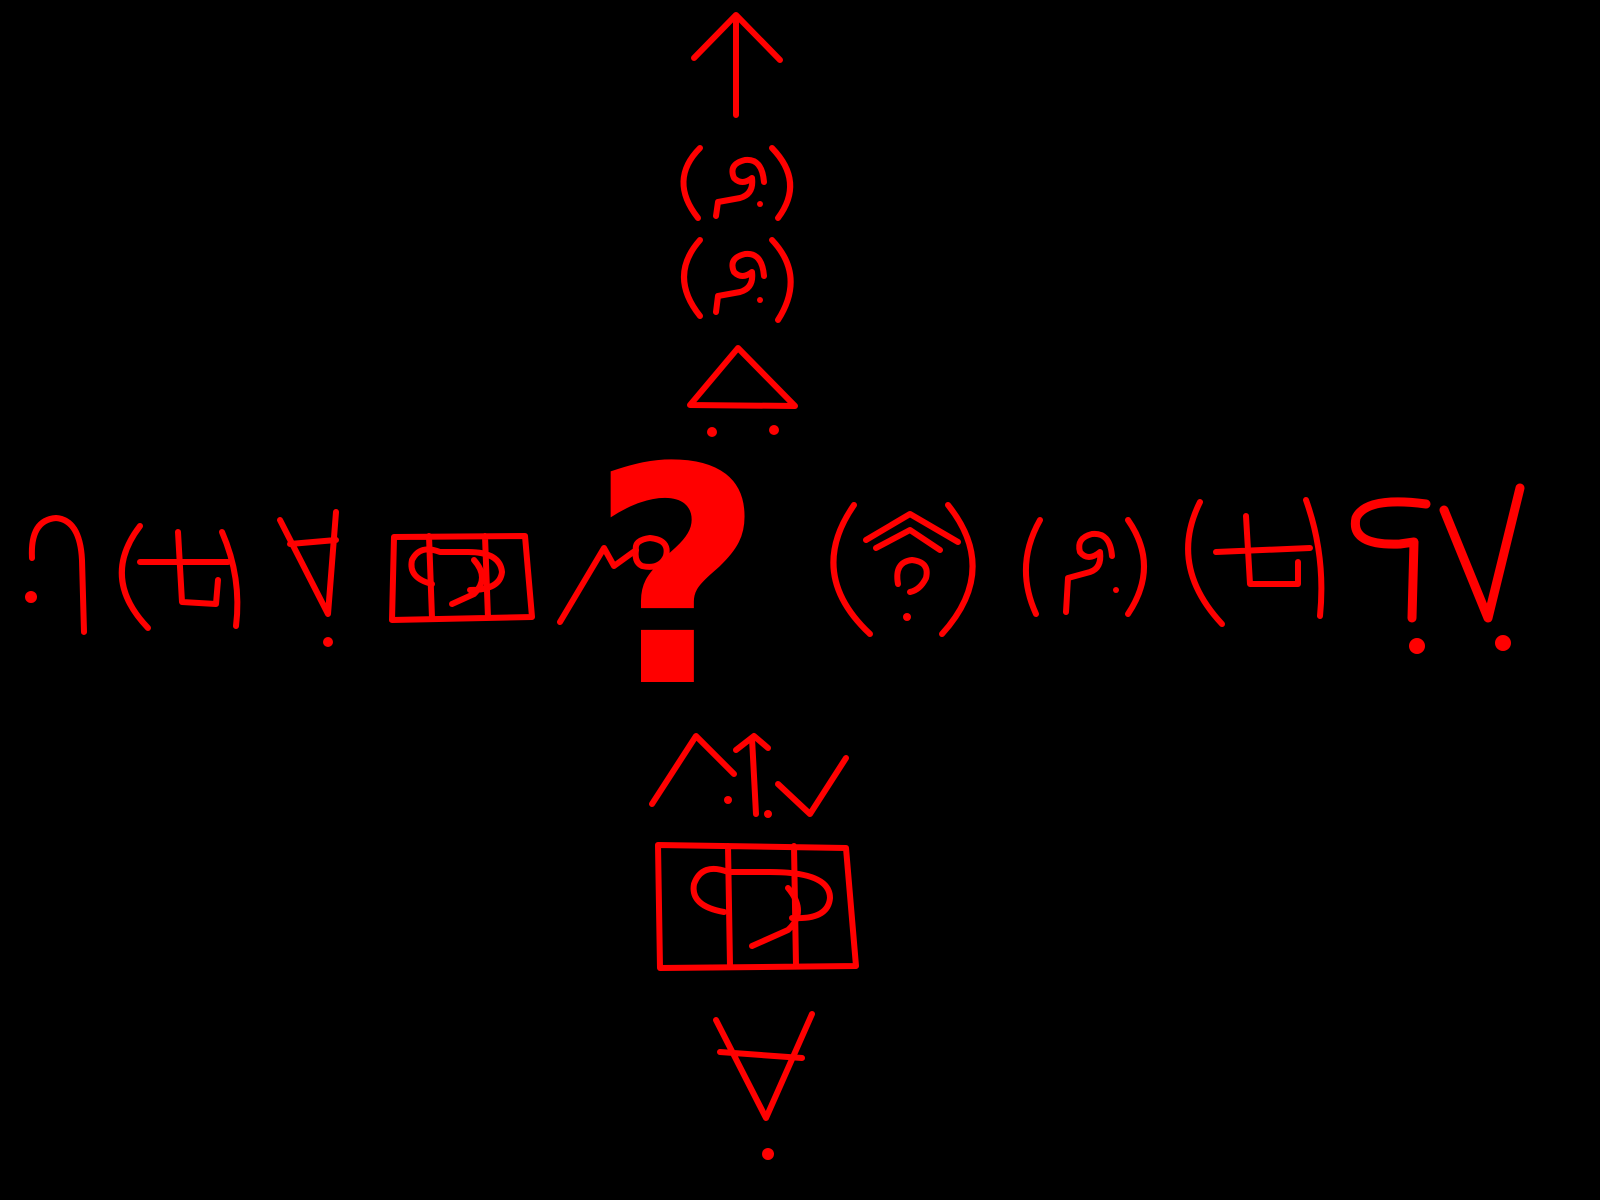 This screenshot has height=1200, width=1600. I want to click on right-glyph-paren-roof-q, so click(902, 569).